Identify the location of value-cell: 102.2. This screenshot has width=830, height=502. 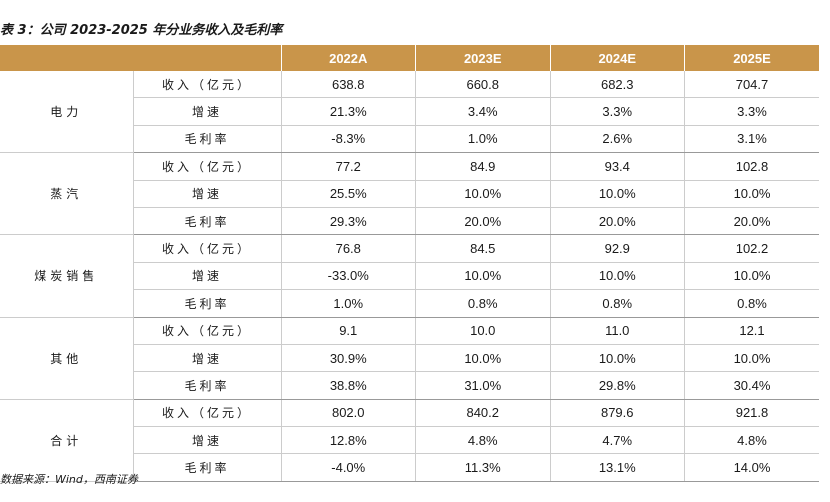
(751, 248).